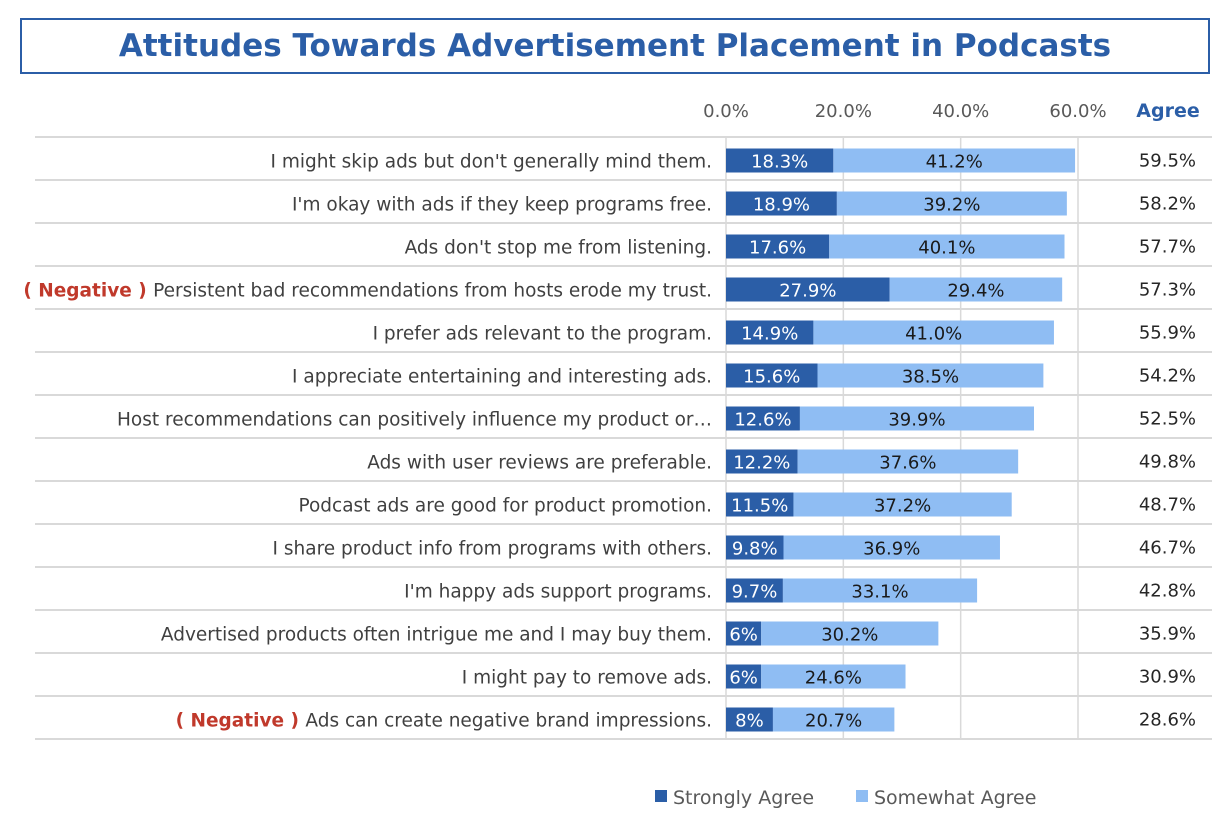 The height and width of the screenshot is (826, 1232). What do you see at coordinates (1167, 204) in the screenshot?
I see `agree-total: 58.2%` at bounding box center [1167, 204].